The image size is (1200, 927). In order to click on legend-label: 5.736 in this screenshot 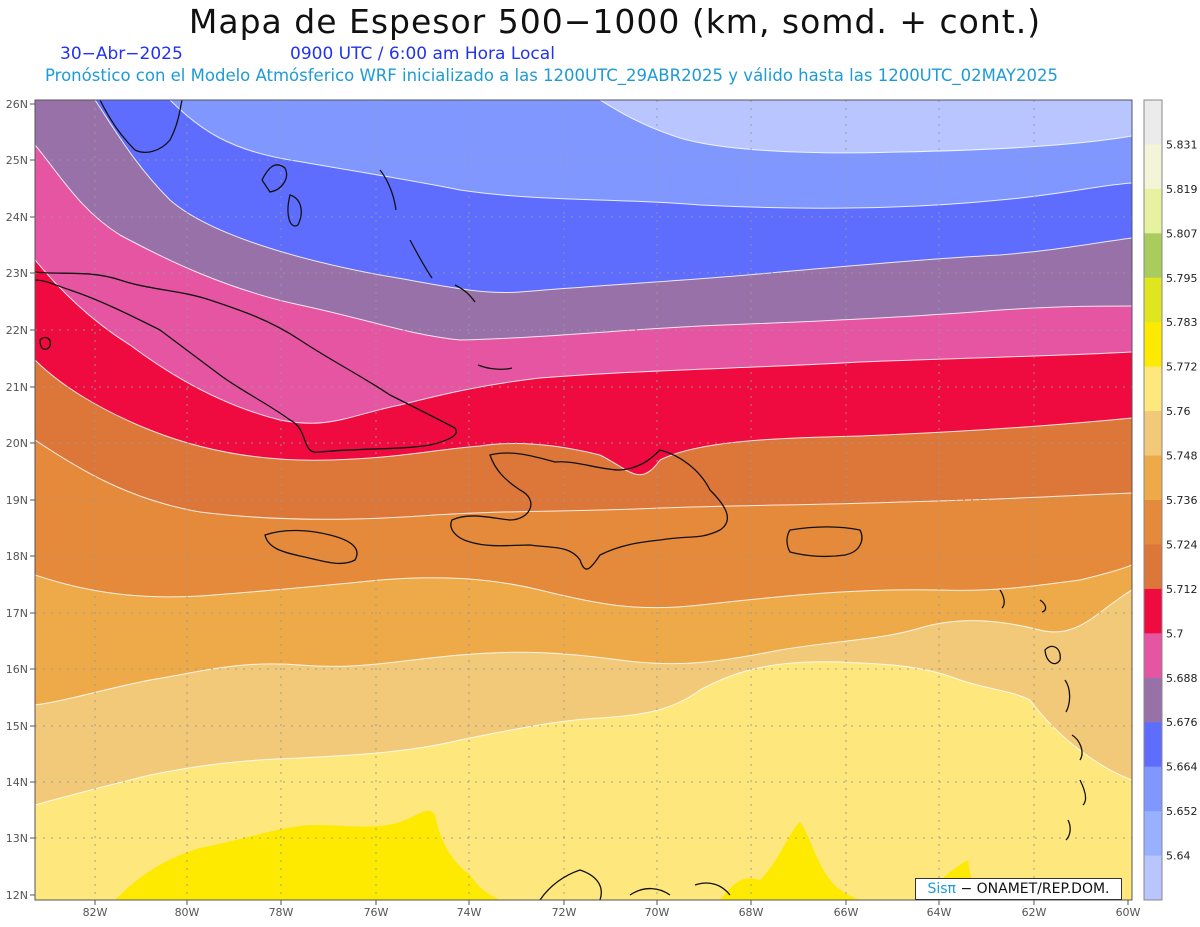, I will do `click(1182, 500)`.